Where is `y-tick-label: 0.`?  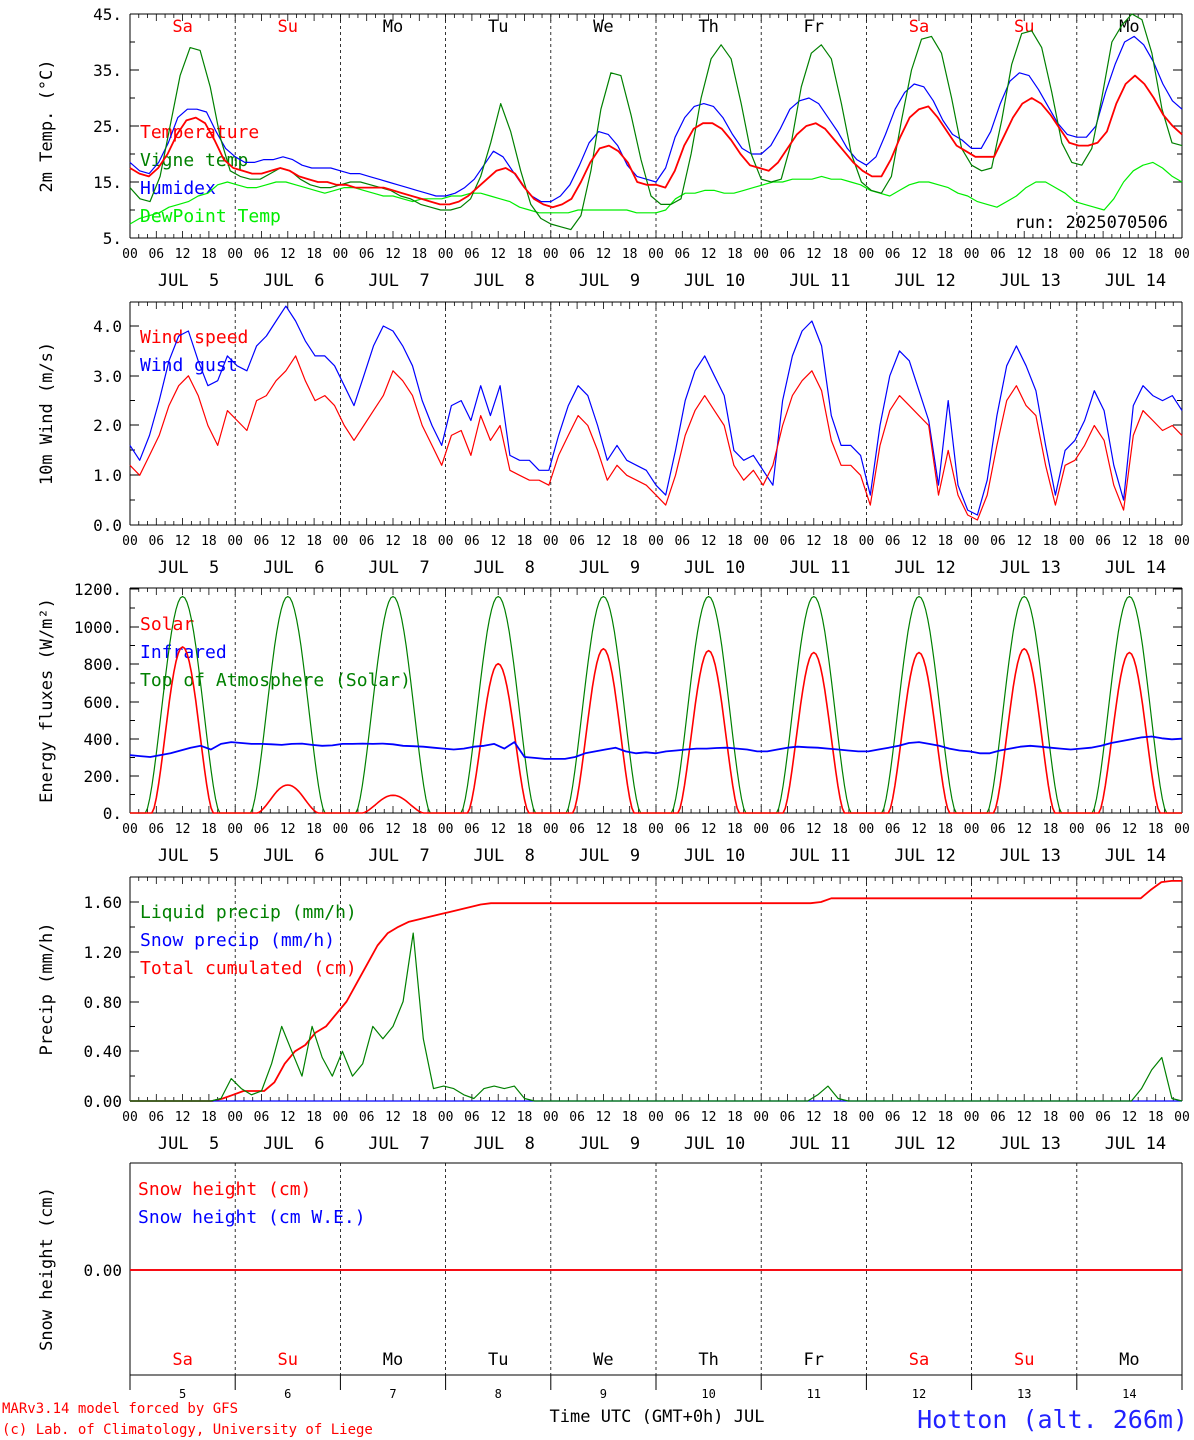 y-tick-label: 0. is located at coordinates (112, 813).